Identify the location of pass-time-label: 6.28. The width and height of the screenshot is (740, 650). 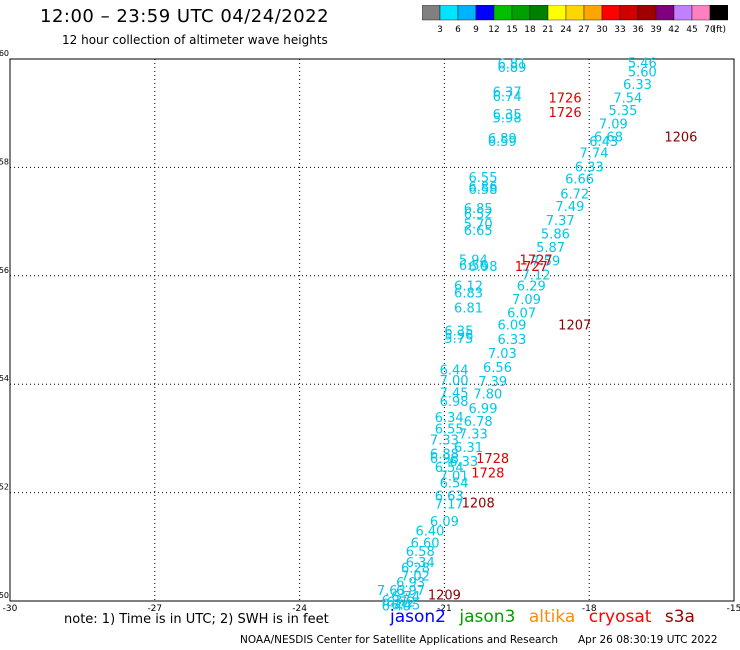
(415, 568).